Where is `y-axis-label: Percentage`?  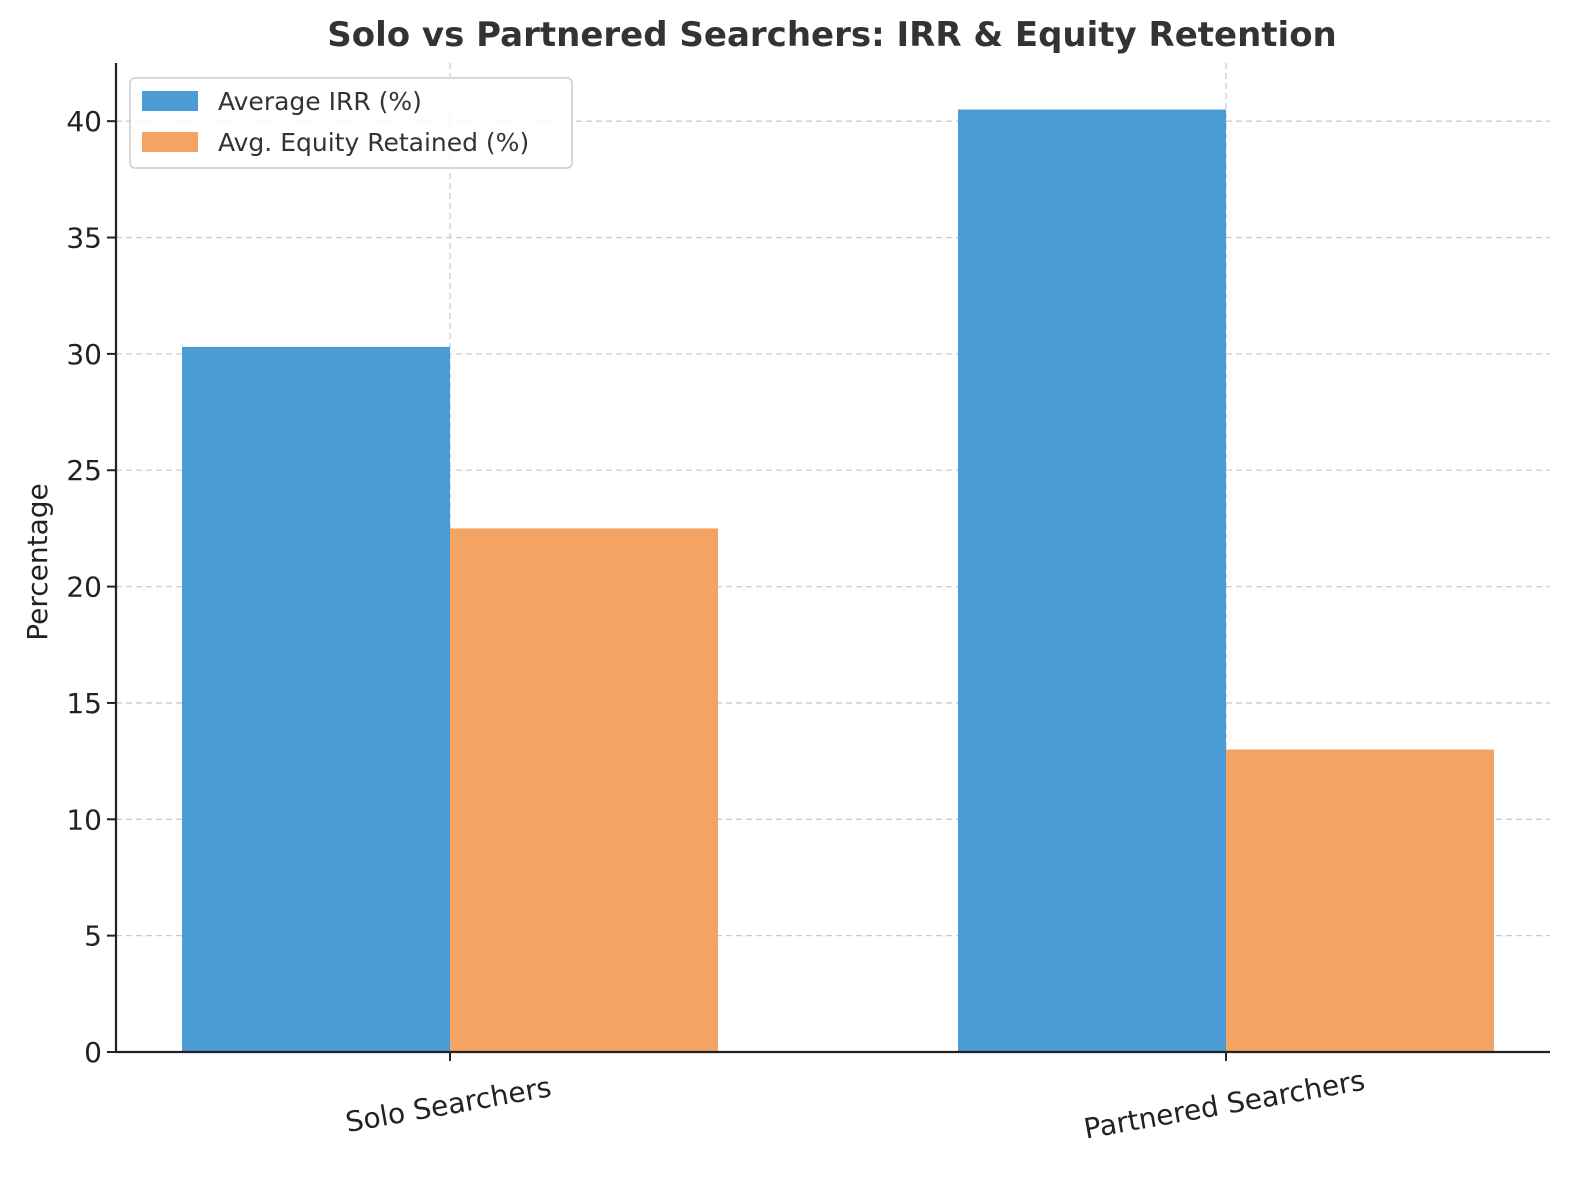
y-axis-label: Percentage is located at coordinates (37, 562).